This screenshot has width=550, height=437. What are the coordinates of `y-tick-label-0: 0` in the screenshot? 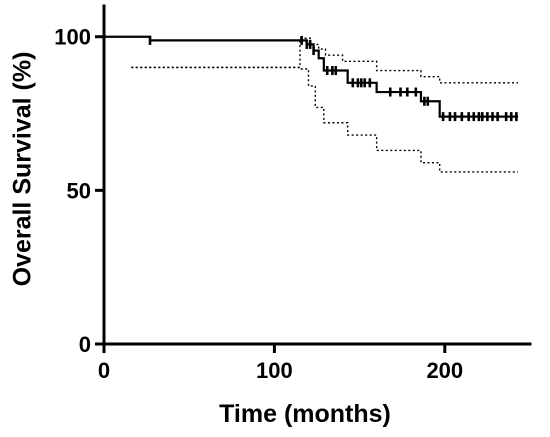 It's located at (85, 344).